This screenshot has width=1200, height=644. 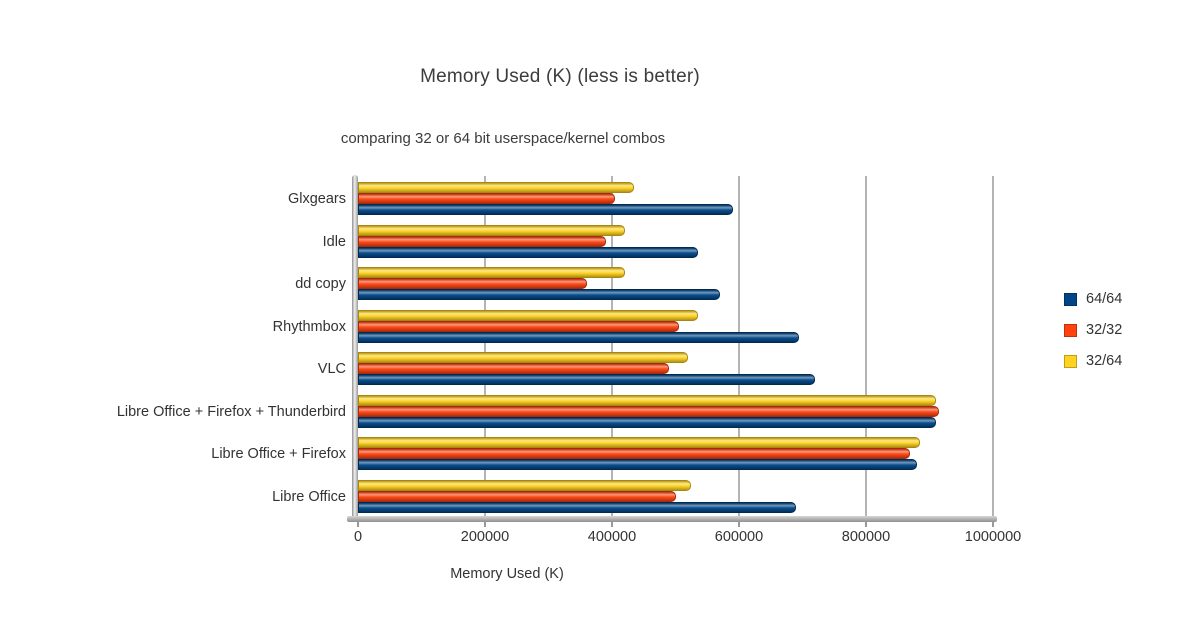 I want to click on category-label: Libre Office + Firefox, so click(x=278, y=454).